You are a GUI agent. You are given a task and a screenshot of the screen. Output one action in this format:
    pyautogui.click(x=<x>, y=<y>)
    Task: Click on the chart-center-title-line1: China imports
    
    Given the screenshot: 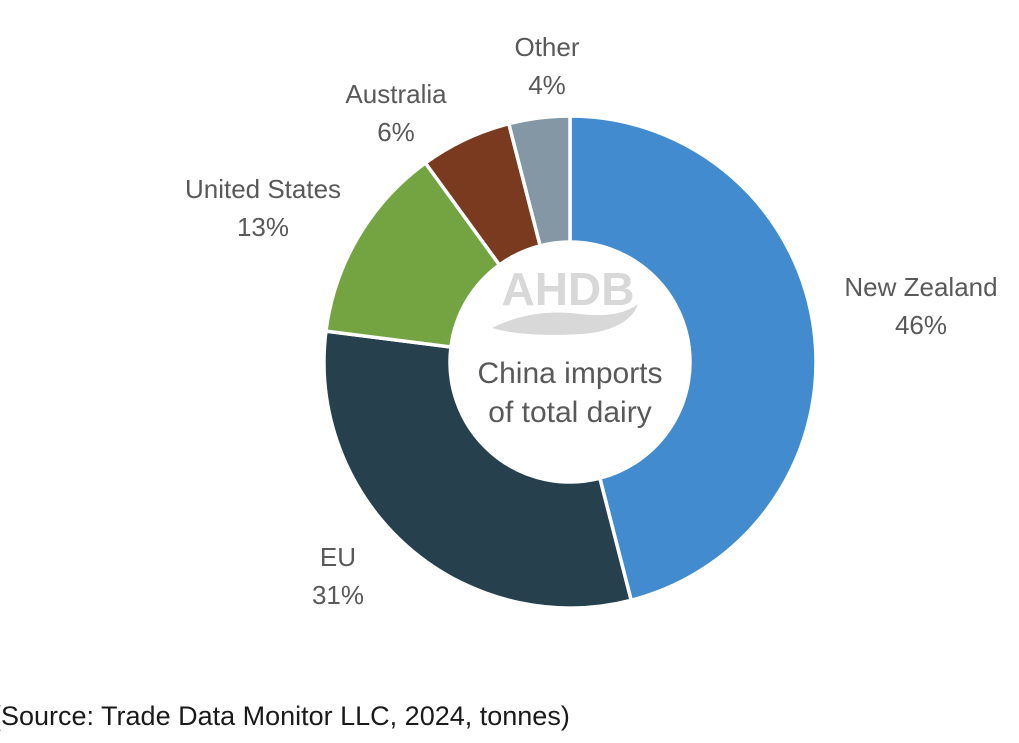 What is the action you would take?
    pyautogui.click(x=570, y=373)
    